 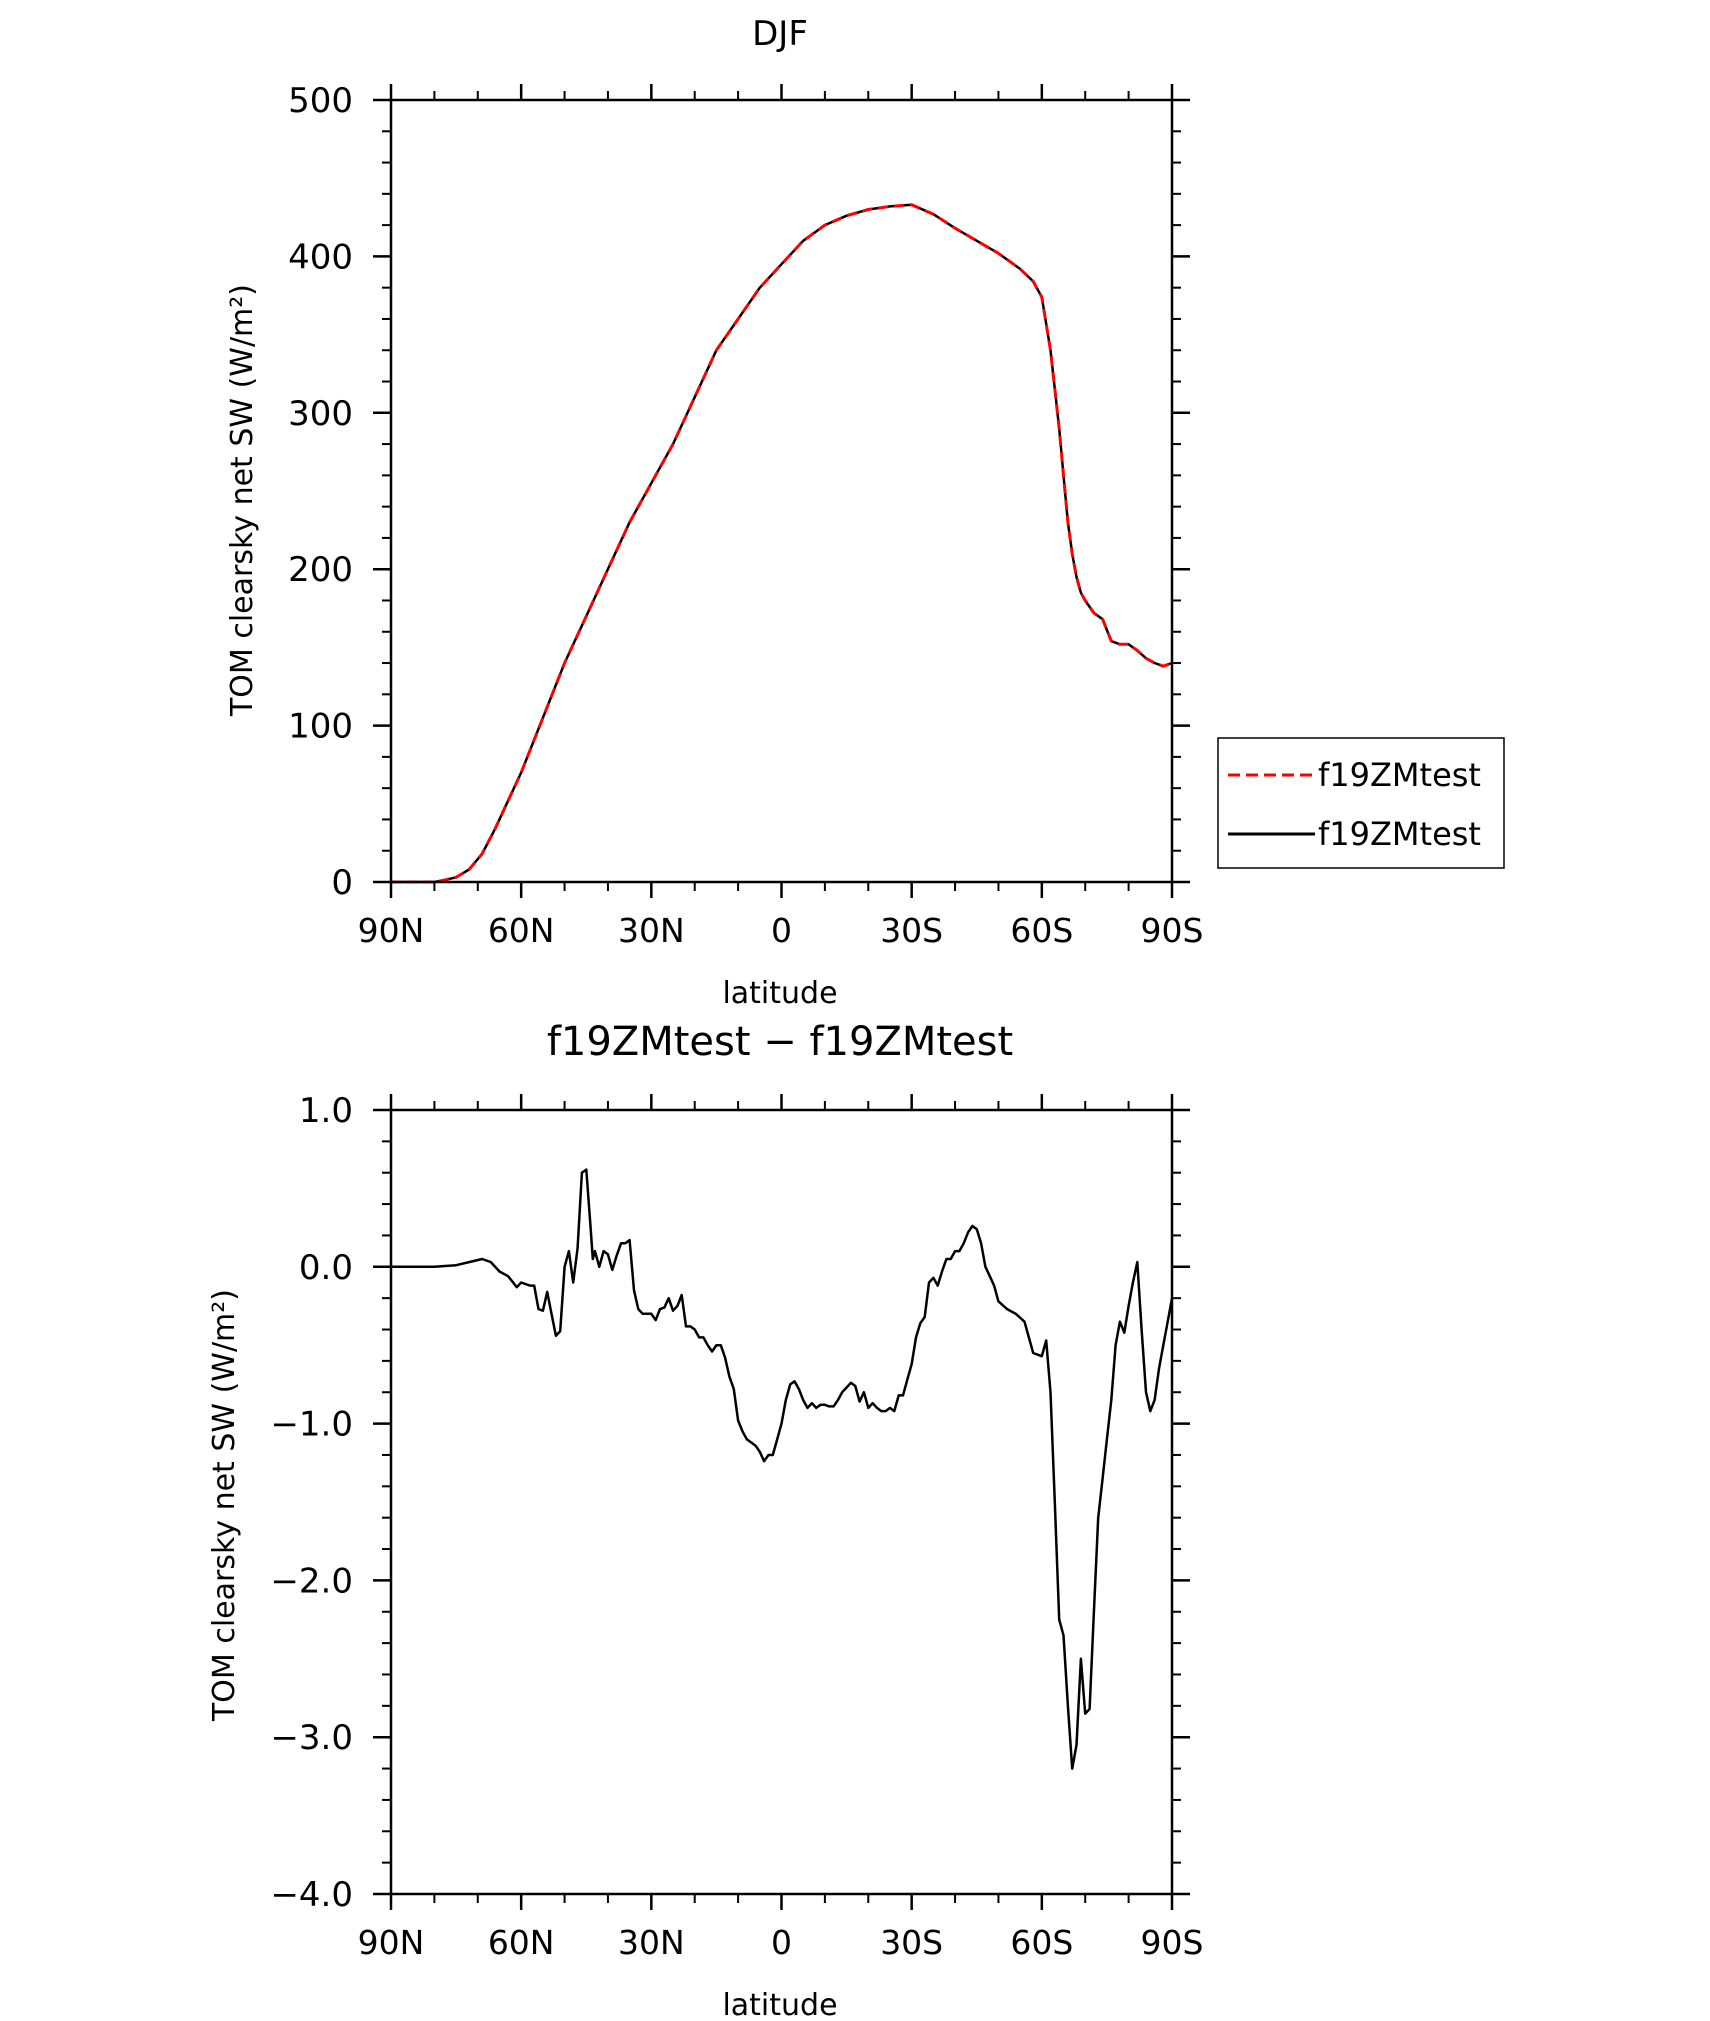 What do you see at coordinates (780, 1042) in the screenshot?
I see `bottom-panel-title: f19ZMtest − f19ZMtest` at bounding box center [780, 1042].